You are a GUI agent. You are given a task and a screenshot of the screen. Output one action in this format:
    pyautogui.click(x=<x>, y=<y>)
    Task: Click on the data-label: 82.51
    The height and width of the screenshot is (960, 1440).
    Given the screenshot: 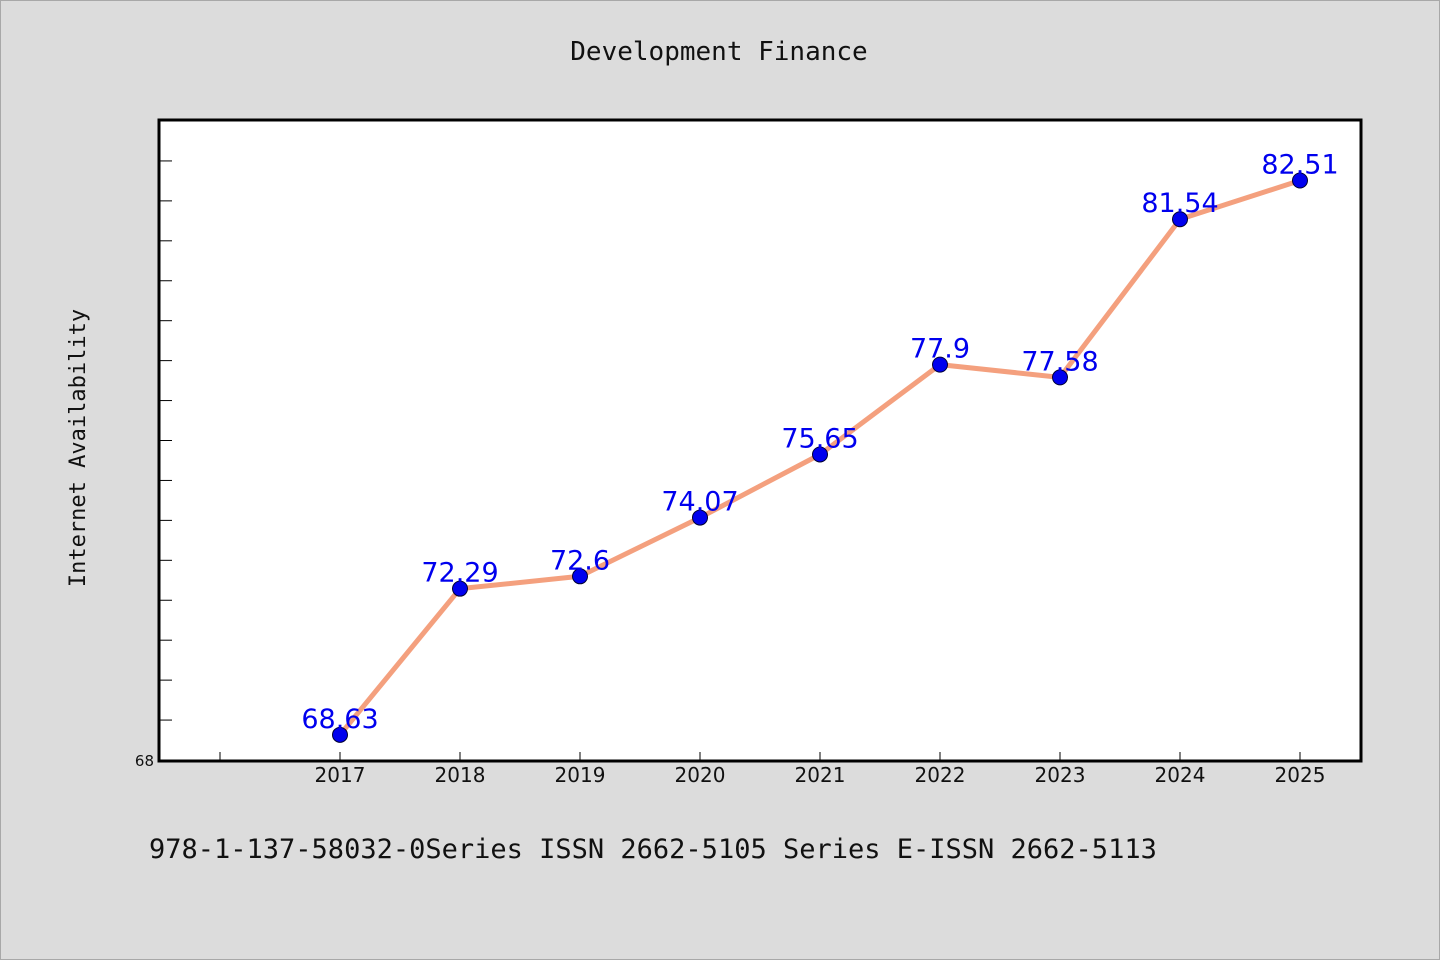 What is the action you would take?
    pyautogui.click(x=1299, y=165)
    